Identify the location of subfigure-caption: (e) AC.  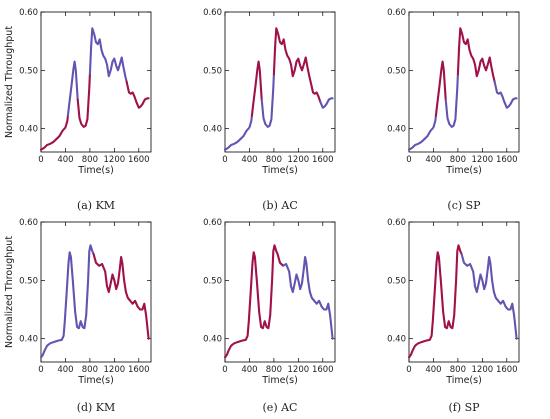
(280, 407).